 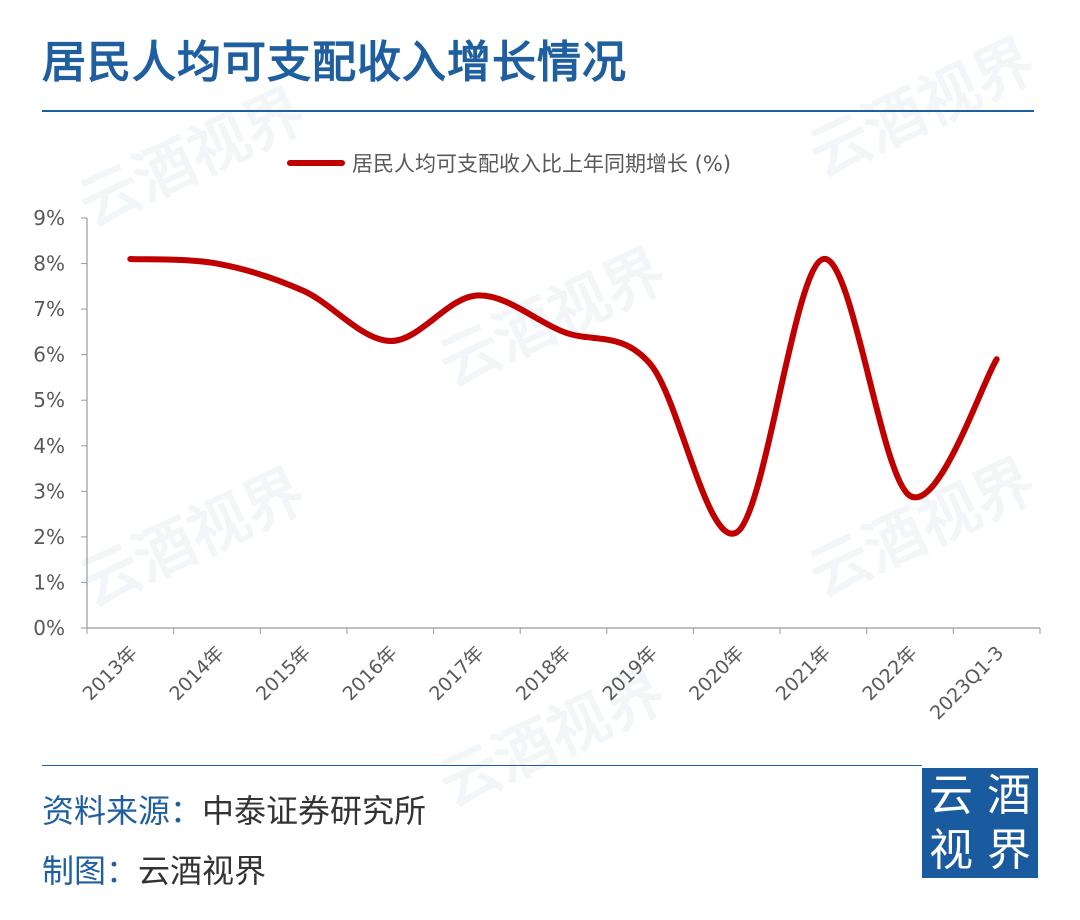 I want to click on y-tick-label: 6%, so click(x=49, y=355).